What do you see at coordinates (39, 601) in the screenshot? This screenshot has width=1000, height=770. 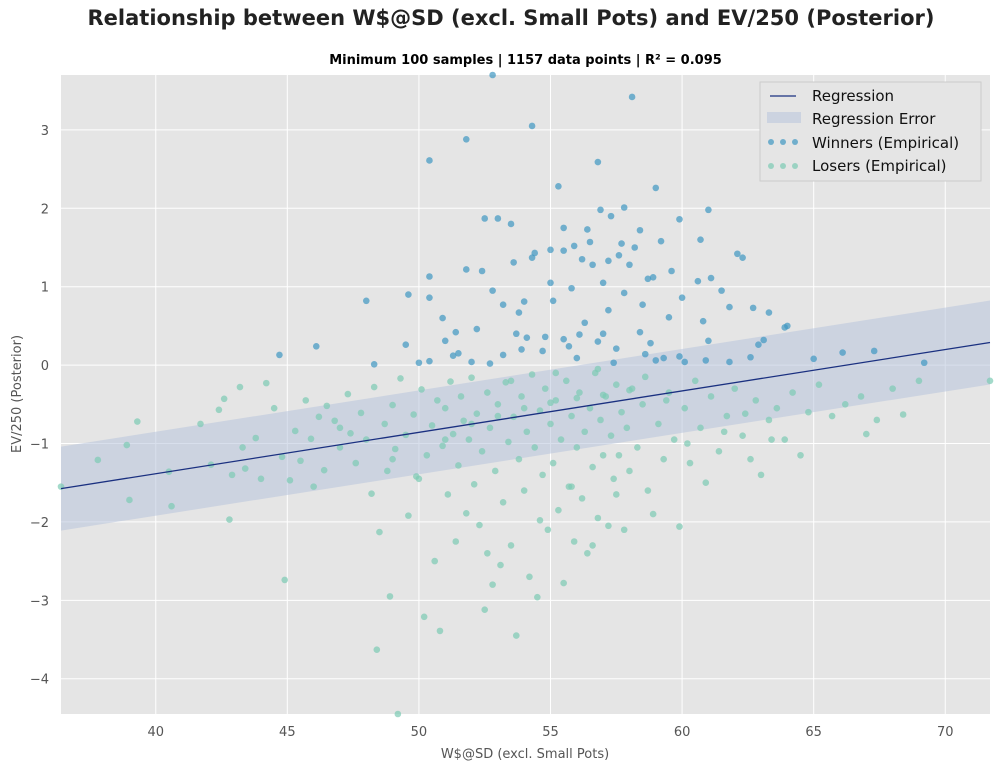 I see `y-tick-label: −3` at bounding box center [39, 601].